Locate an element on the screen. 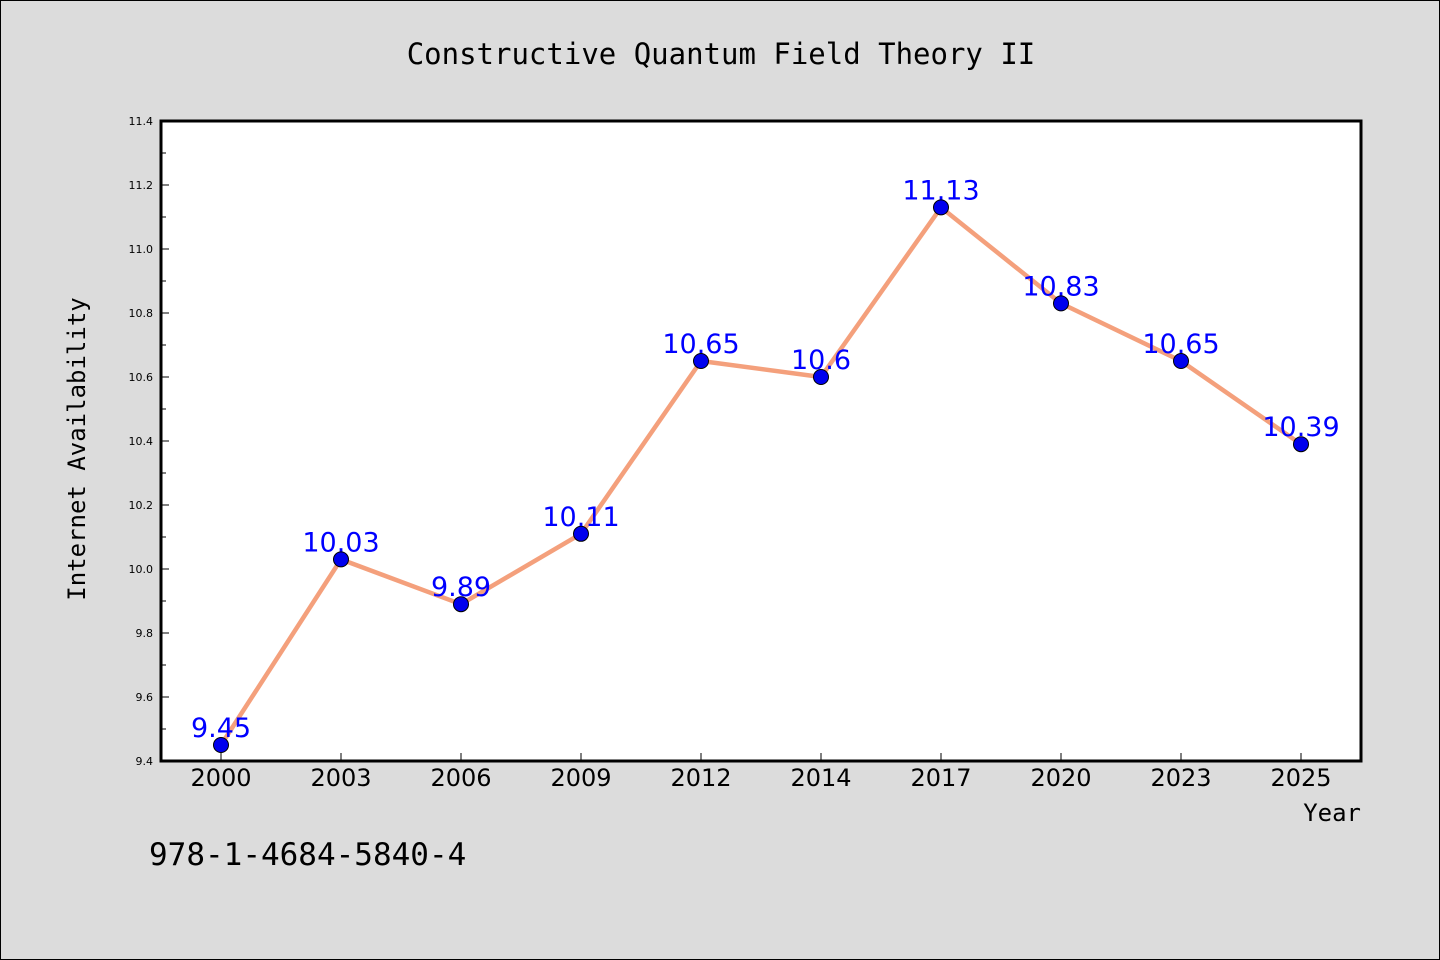 Image resolution: width=1440 pixels, height=960 pixels. x-axis-label: Year is located at coordinates (1332, 813).